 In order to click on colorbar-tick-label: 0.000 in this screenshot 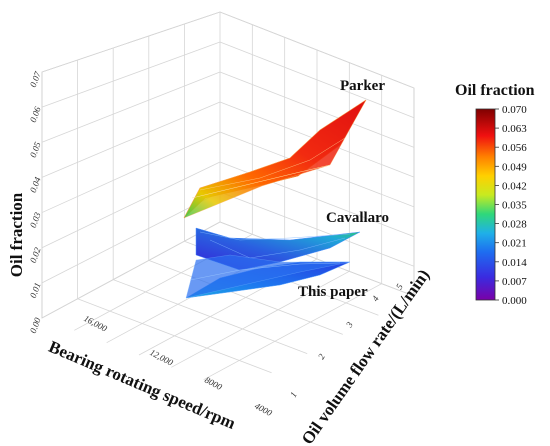, I will do `click(514, 301)`.